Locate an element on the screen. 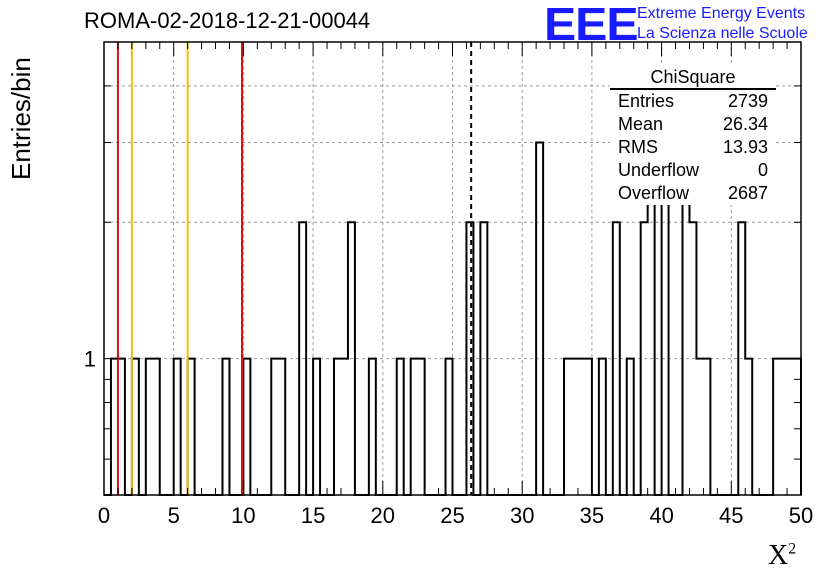  x-tick-label: 0 is located at coordinates (104, 515).